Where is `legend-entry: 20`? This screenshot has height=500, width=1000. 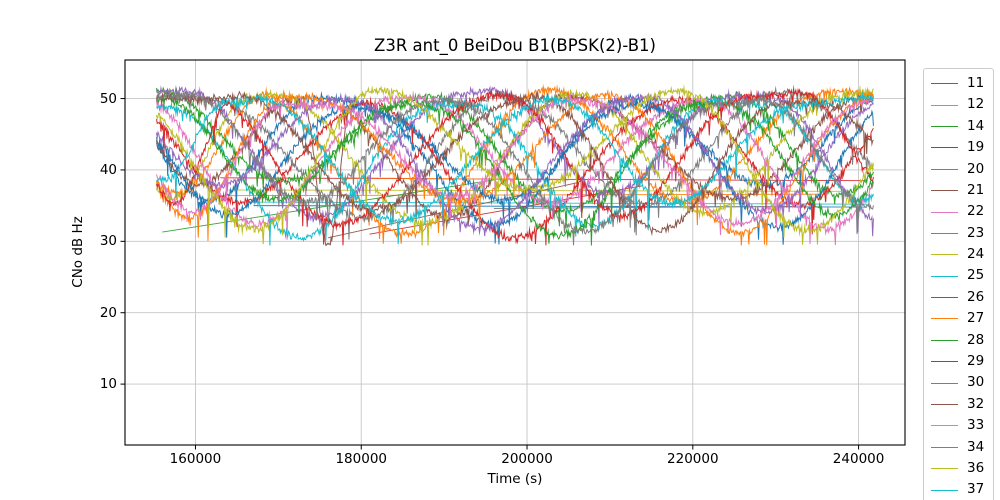
legend-entry: 20 is located at coordinates (958, 169).